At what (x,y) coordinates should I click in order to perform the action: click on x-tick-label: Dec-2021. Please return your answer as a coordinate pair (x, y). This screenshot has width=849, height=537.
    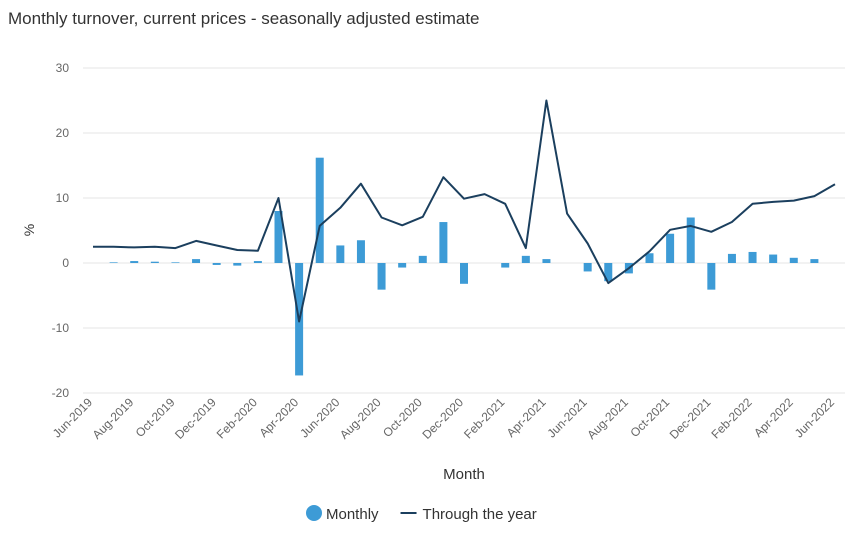
    Looking at the image, I should click on (690, 418).